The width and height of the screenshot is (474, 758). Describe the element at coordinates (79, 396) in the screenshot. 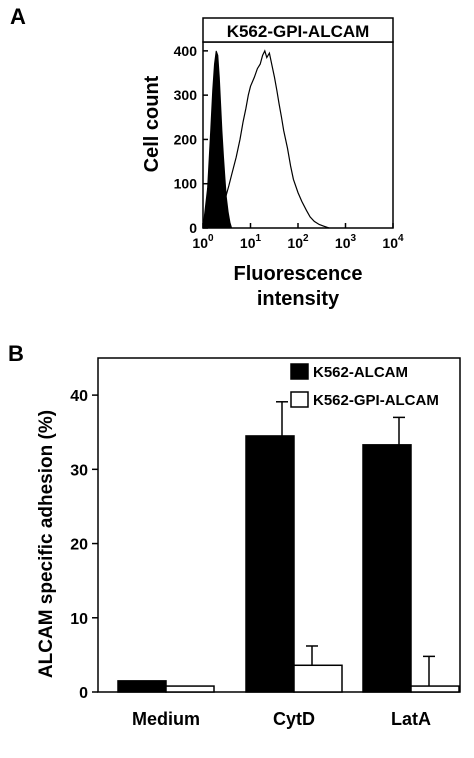

I see `bar-y-tick-label: 40` at that location.